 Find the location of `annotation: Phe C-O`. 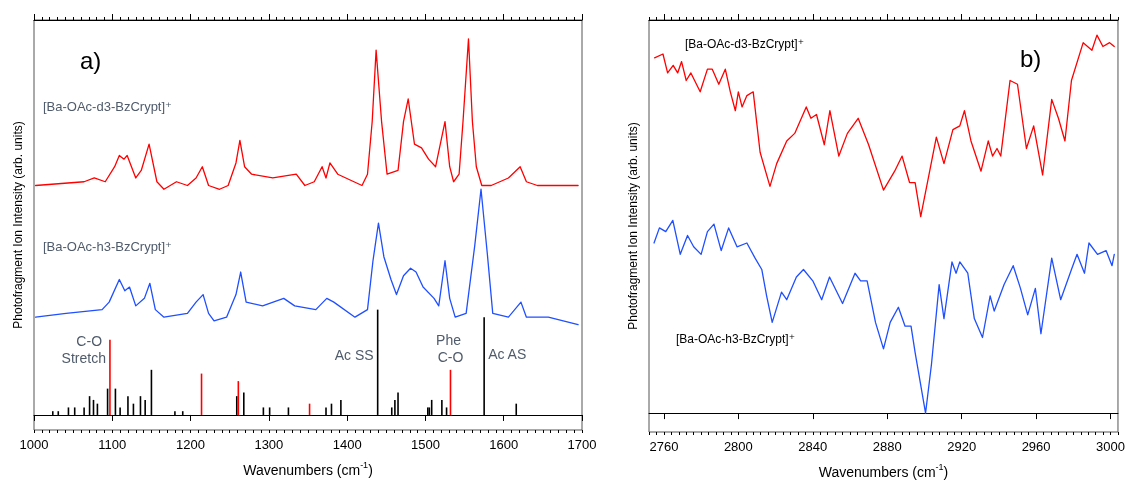

annotation: Phe C-O is located at coordinates (450, 349).